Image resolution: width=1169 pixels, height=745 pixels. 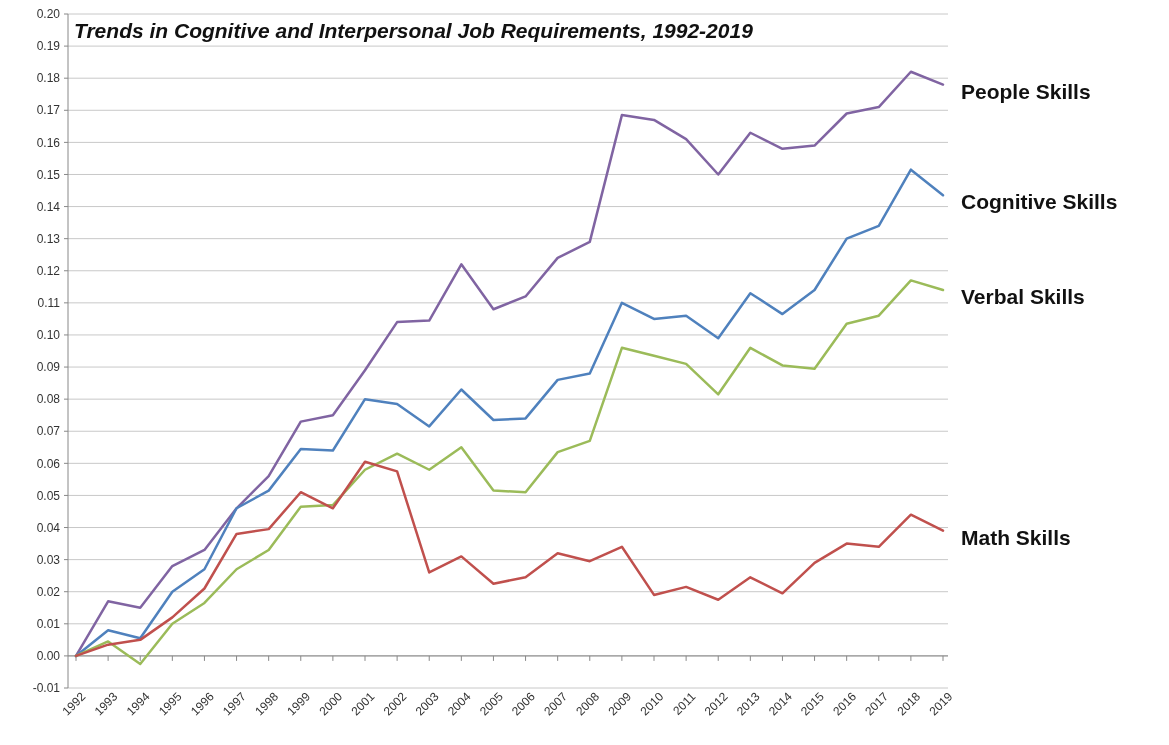 I want to click on y-tick-label: 0.10, so click(x=48, y=335).